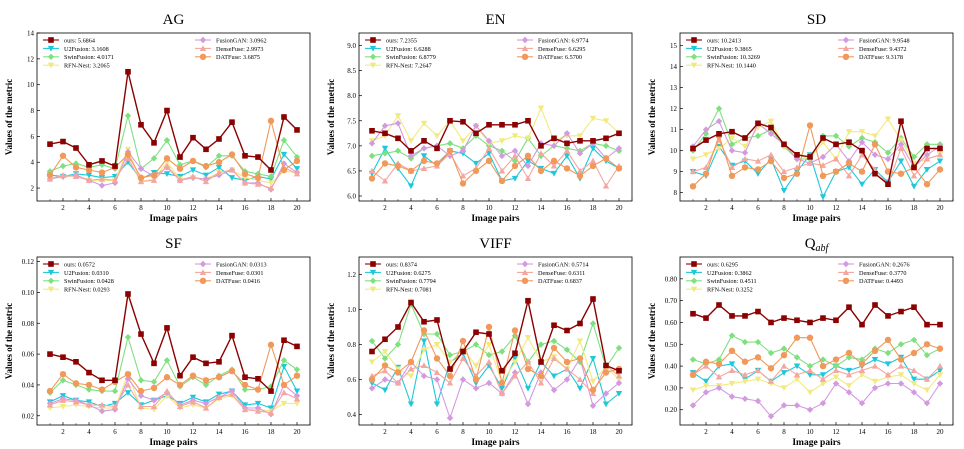 This screenshot has width=964, height=449. What do you see at coordinates (784, 208) in the screenshot?
I see `x-tick-label: 8` at bounding box center [784, 208].